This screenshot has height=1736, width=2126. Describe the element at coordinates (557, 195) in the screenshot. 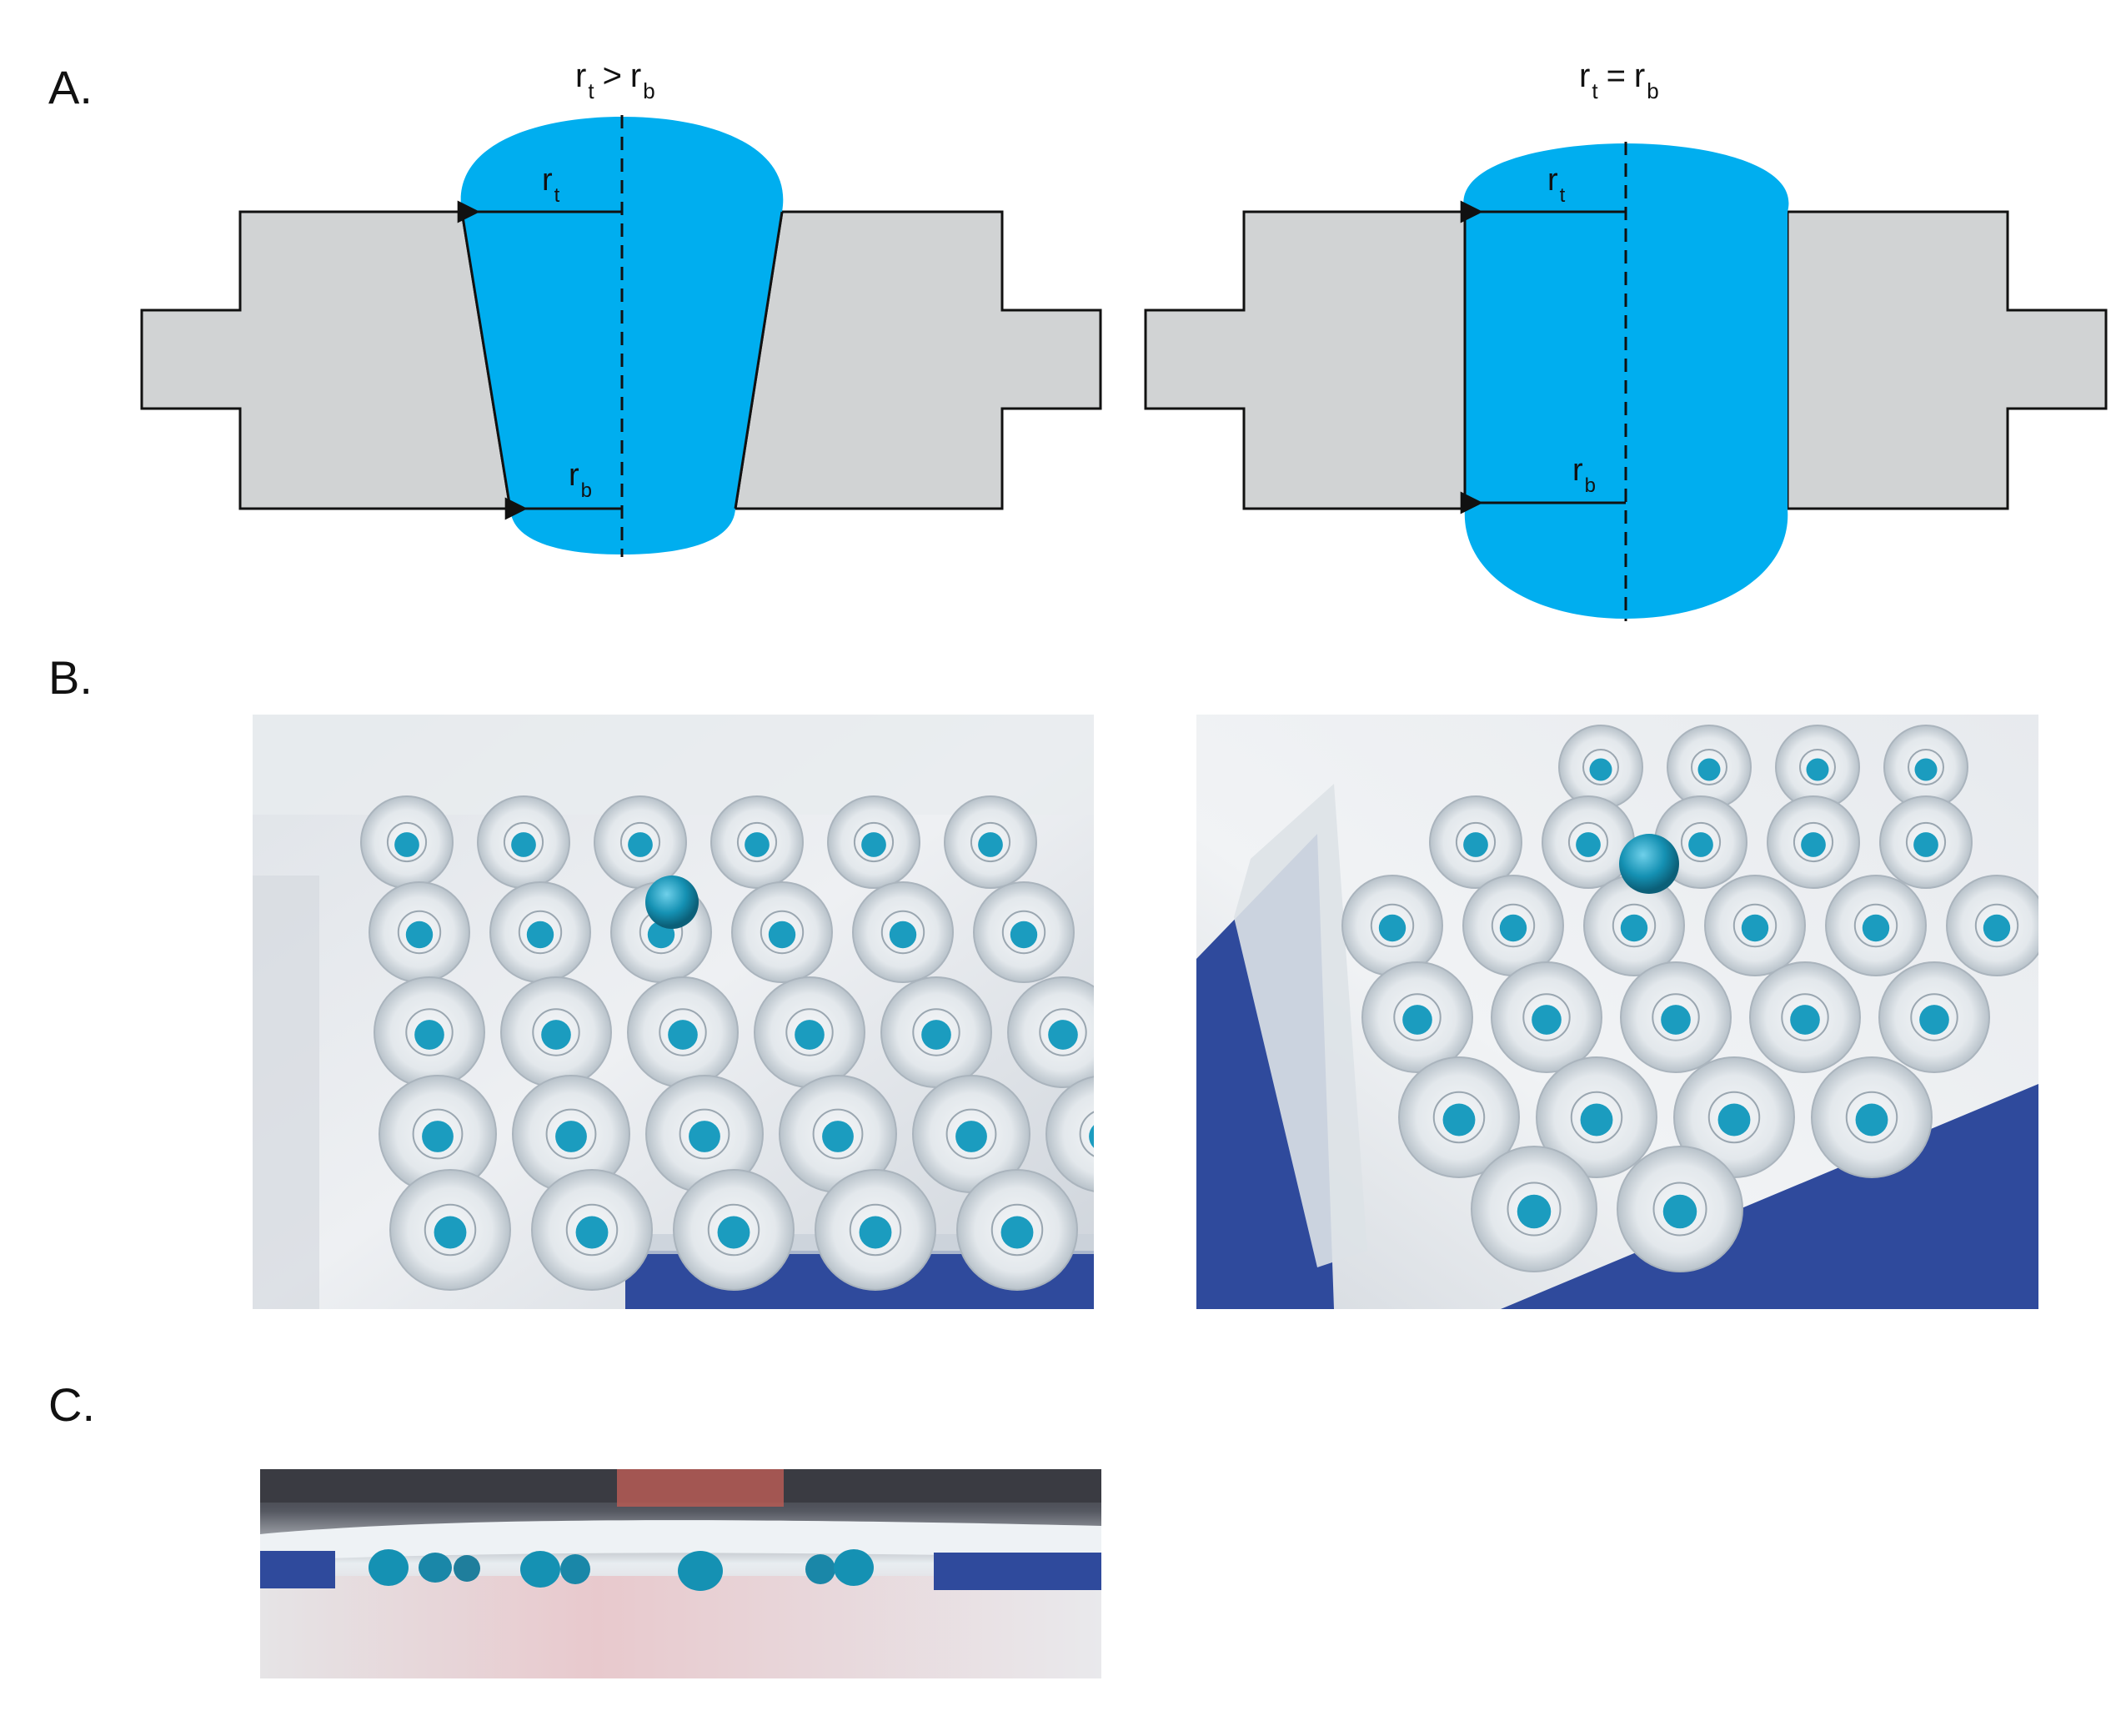

I see `label-rt-sub: t` at that location.